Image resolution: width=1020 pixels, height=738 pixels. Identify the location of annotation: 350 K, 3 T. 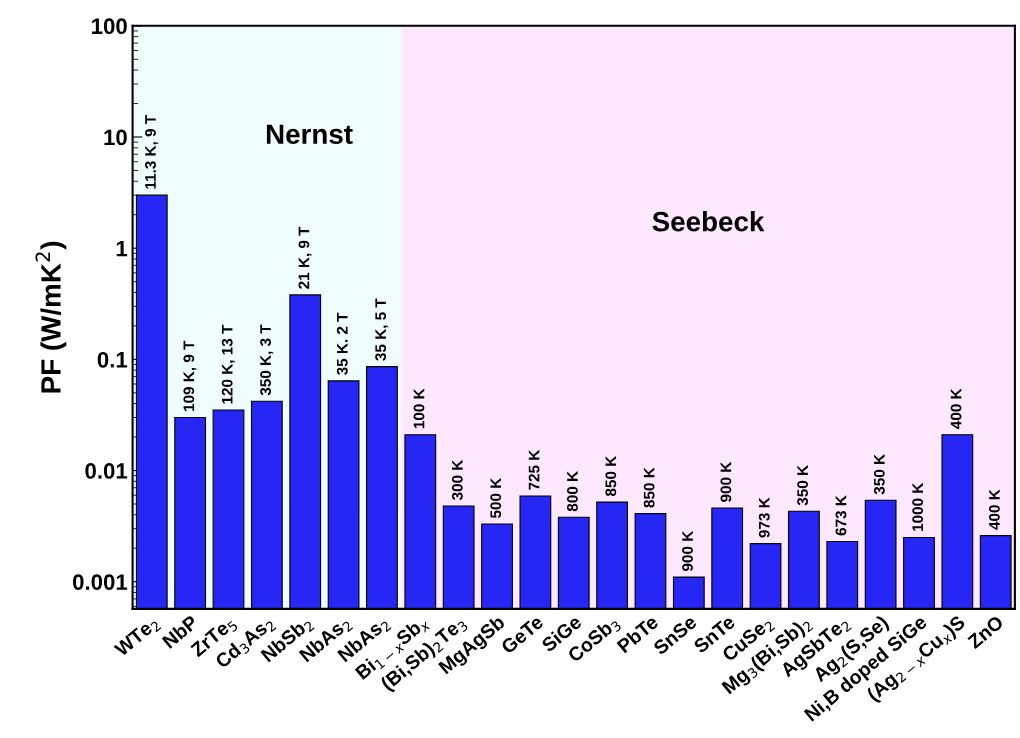
(267, 360).